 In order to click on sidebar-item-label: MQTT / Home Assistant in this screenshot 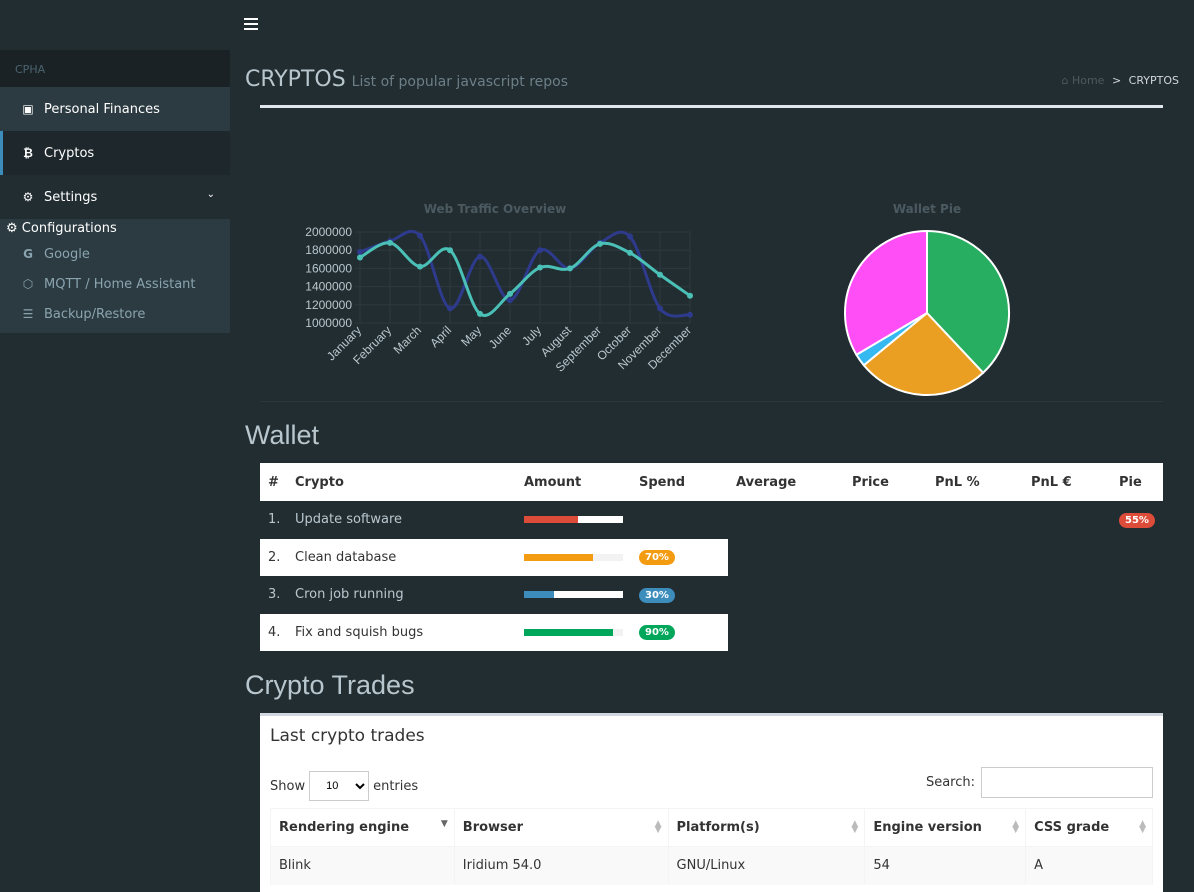, I will do `click(120, 284)`.